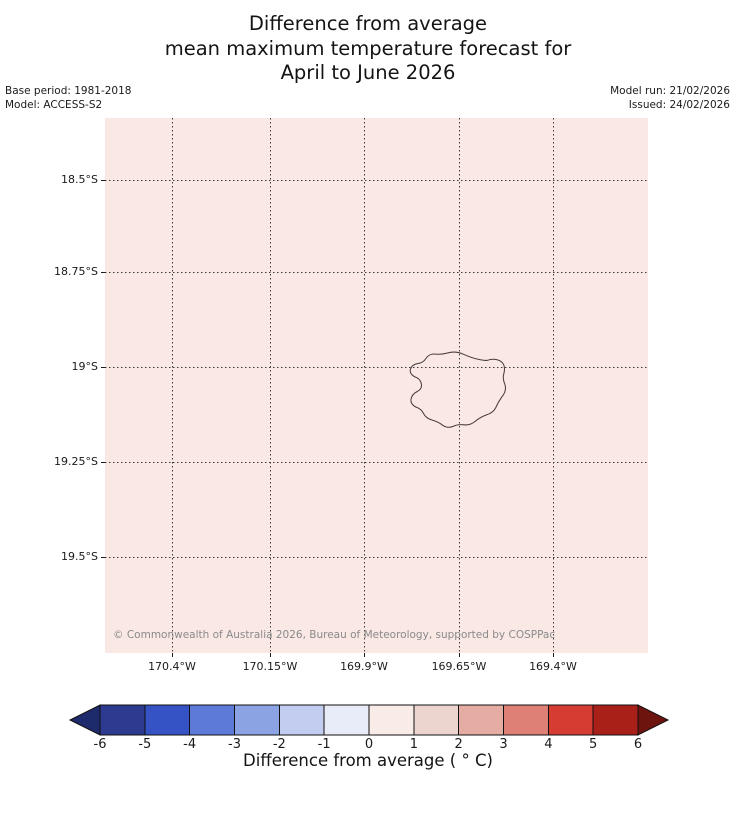 The image size is (736, 816). Describe the element at coordinates (145, 744) in the screenshot. I see `colorbar-tick-label: -5` at that location.